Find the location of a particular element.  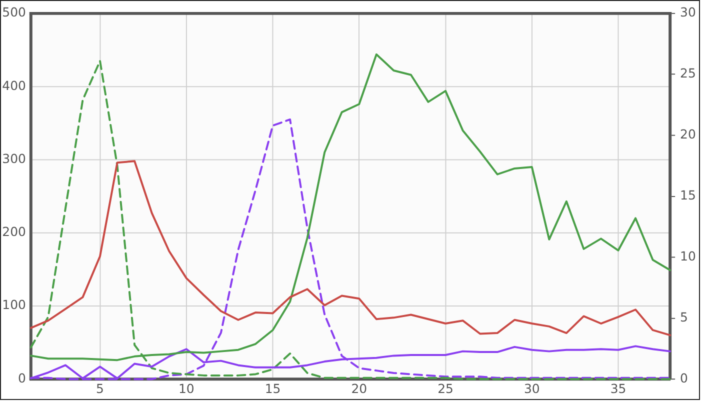

x-tick-label: 20 is located at coordinates (359, 388).